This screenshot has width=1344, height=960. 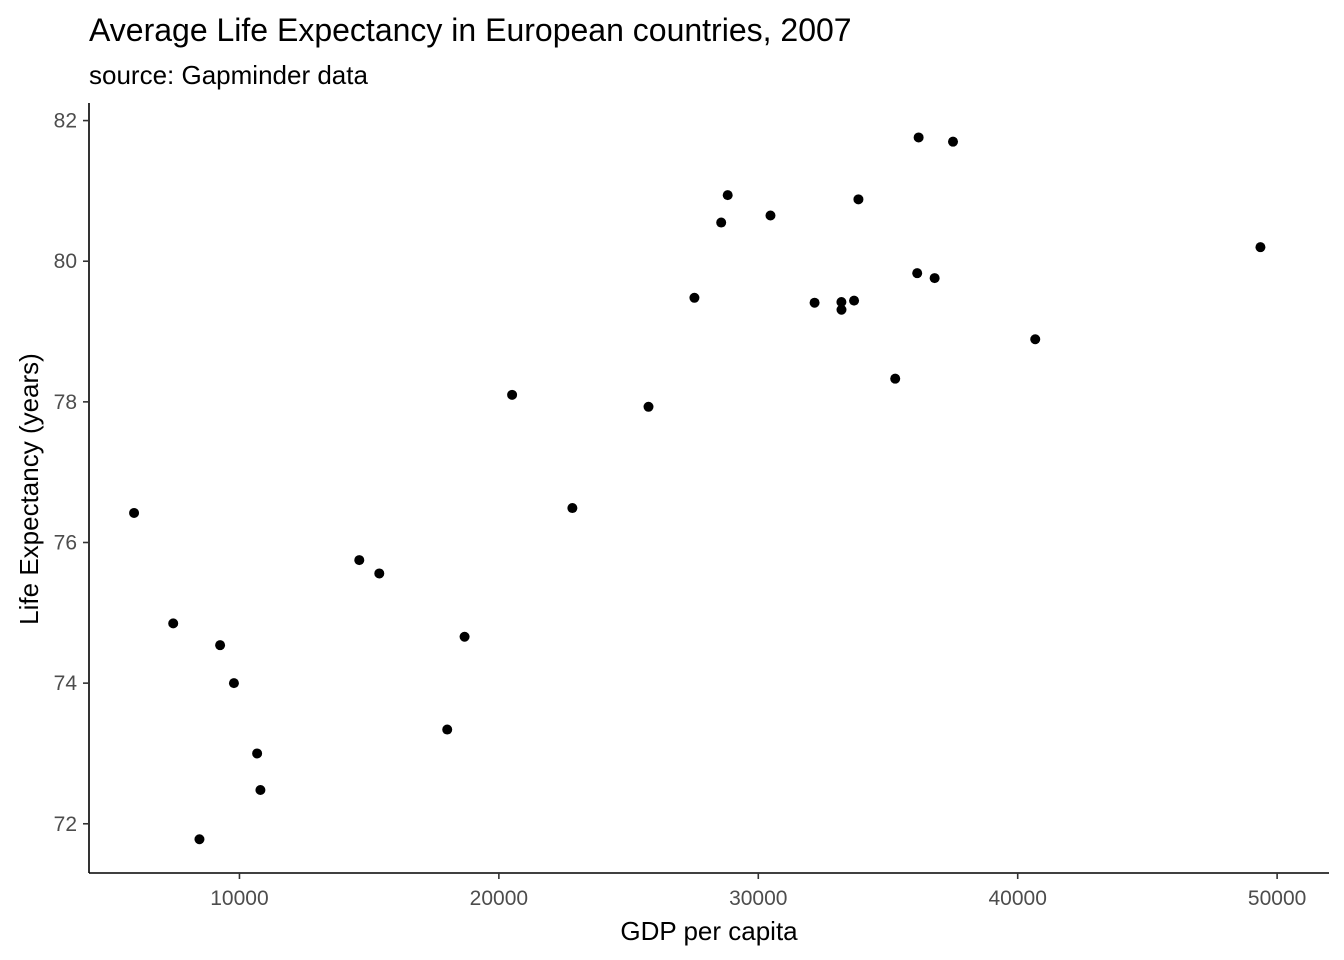 What do you see at coordinates (1017, 898) in the screenshot?
I see `x-tick-label: 40000` at bounding box center [1017, 898].